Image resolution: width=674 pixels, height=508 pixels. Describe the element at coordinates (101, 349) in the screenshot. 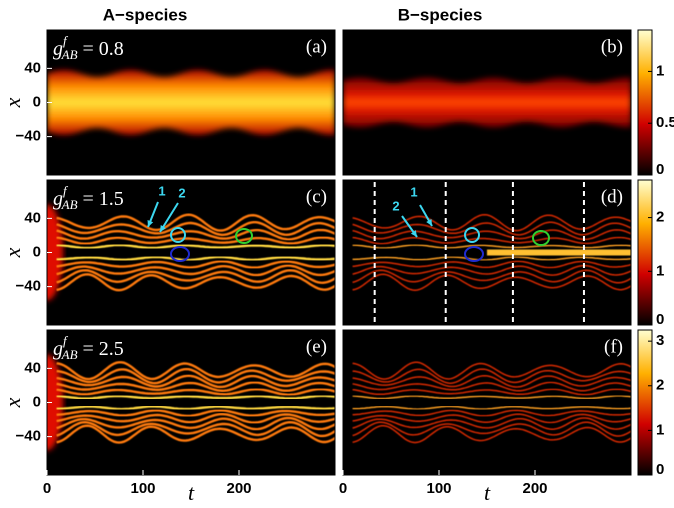

I see `annotation-value: = 2.5` at that location.